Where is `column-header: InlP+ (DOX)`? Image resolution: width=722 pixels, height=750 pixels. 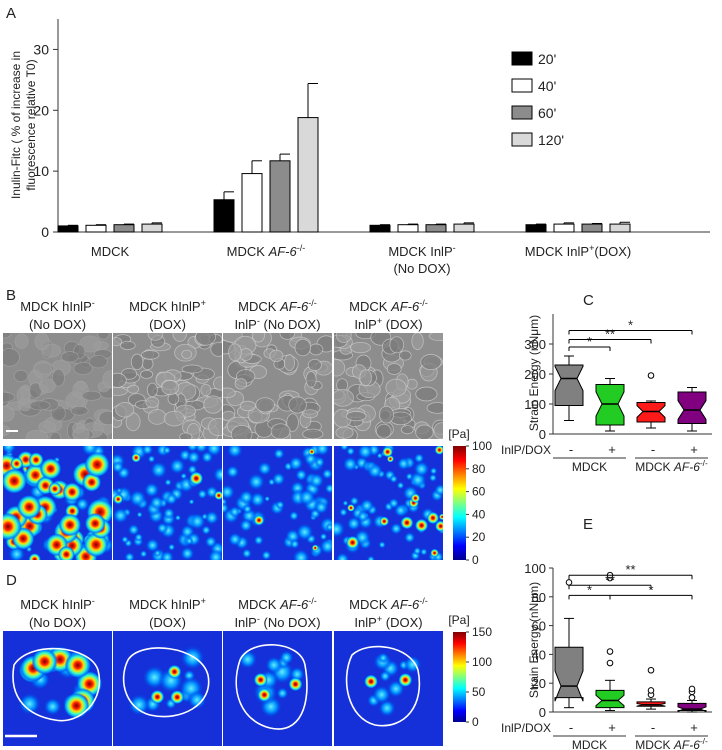 column-header: InlP+ (DOX) is located at coordinates (388, 324).